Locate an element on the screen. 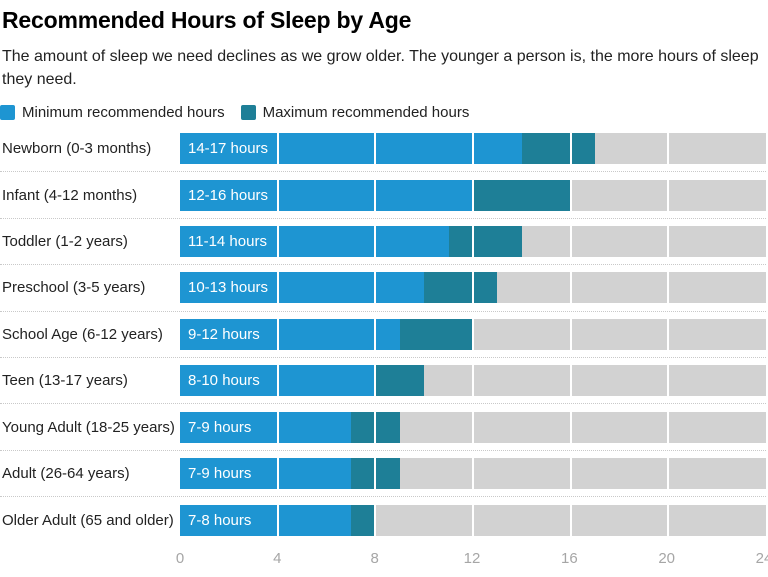 This screenshot has width=768, height=577. category-label: Newborn (0-3 months) is located at coordinates (77, 149).